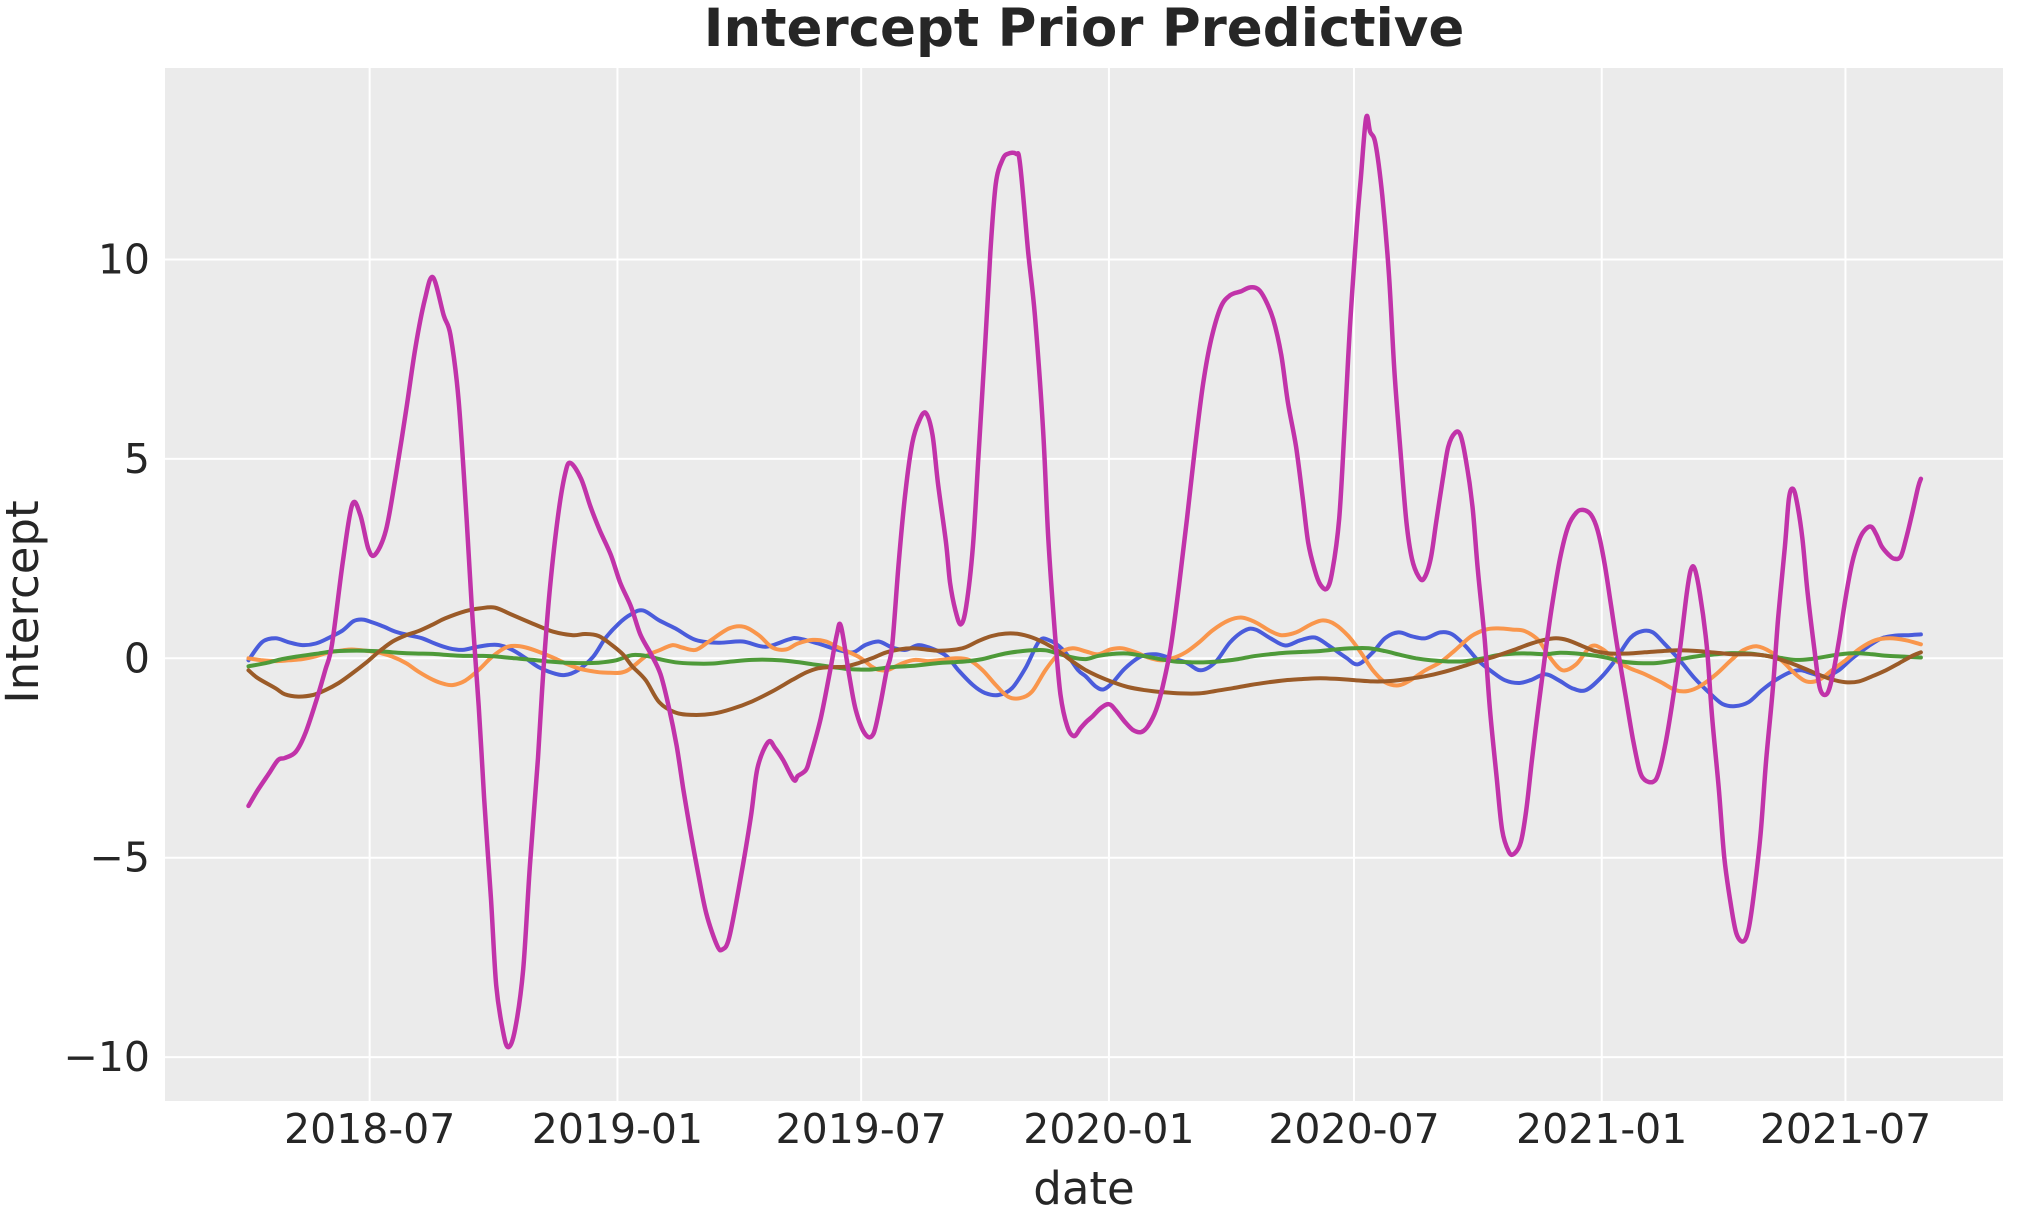 The image size is (2023, 1223). Describe the element at coordinates (106, 1057) in the screenshot. I see `y-tick-label: −10` at that location.